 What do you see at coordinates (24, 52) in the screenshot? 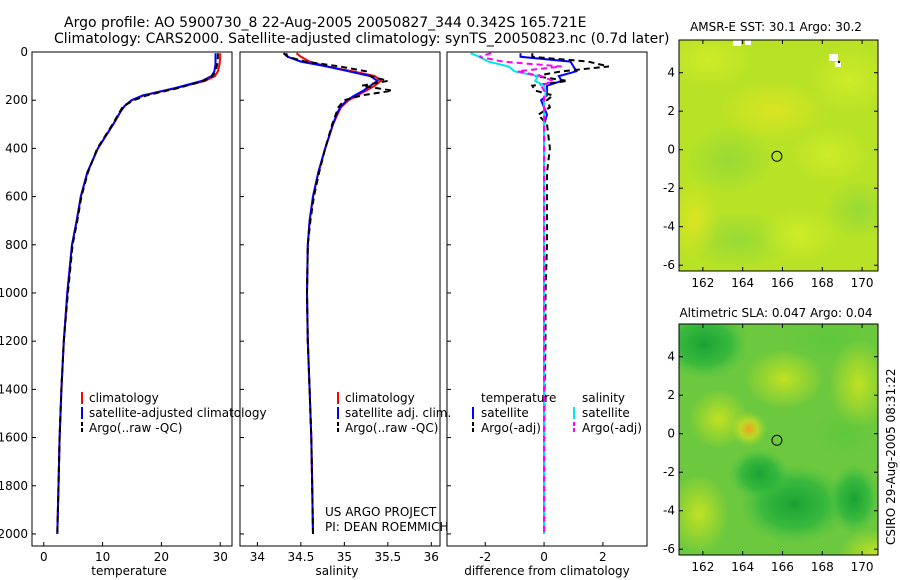
I see `depth-tick-label: 0` at bounding box center [24, 52].